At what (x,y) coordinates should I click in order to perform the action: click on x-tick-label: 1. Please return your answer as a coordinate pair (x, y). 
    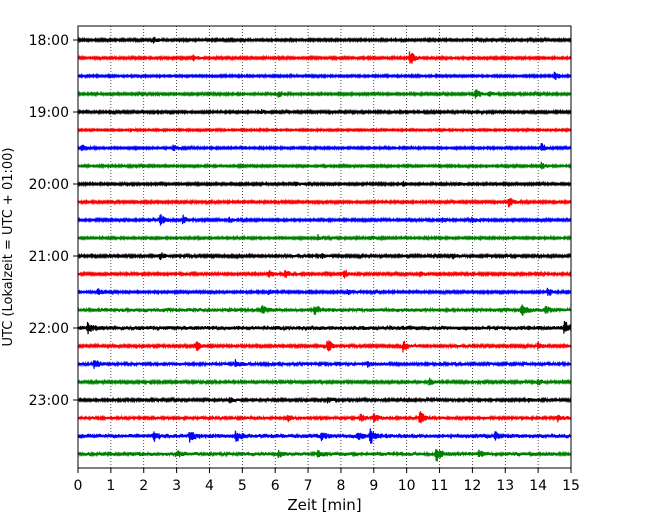
    Looking at the image, I should click on (110, 486).